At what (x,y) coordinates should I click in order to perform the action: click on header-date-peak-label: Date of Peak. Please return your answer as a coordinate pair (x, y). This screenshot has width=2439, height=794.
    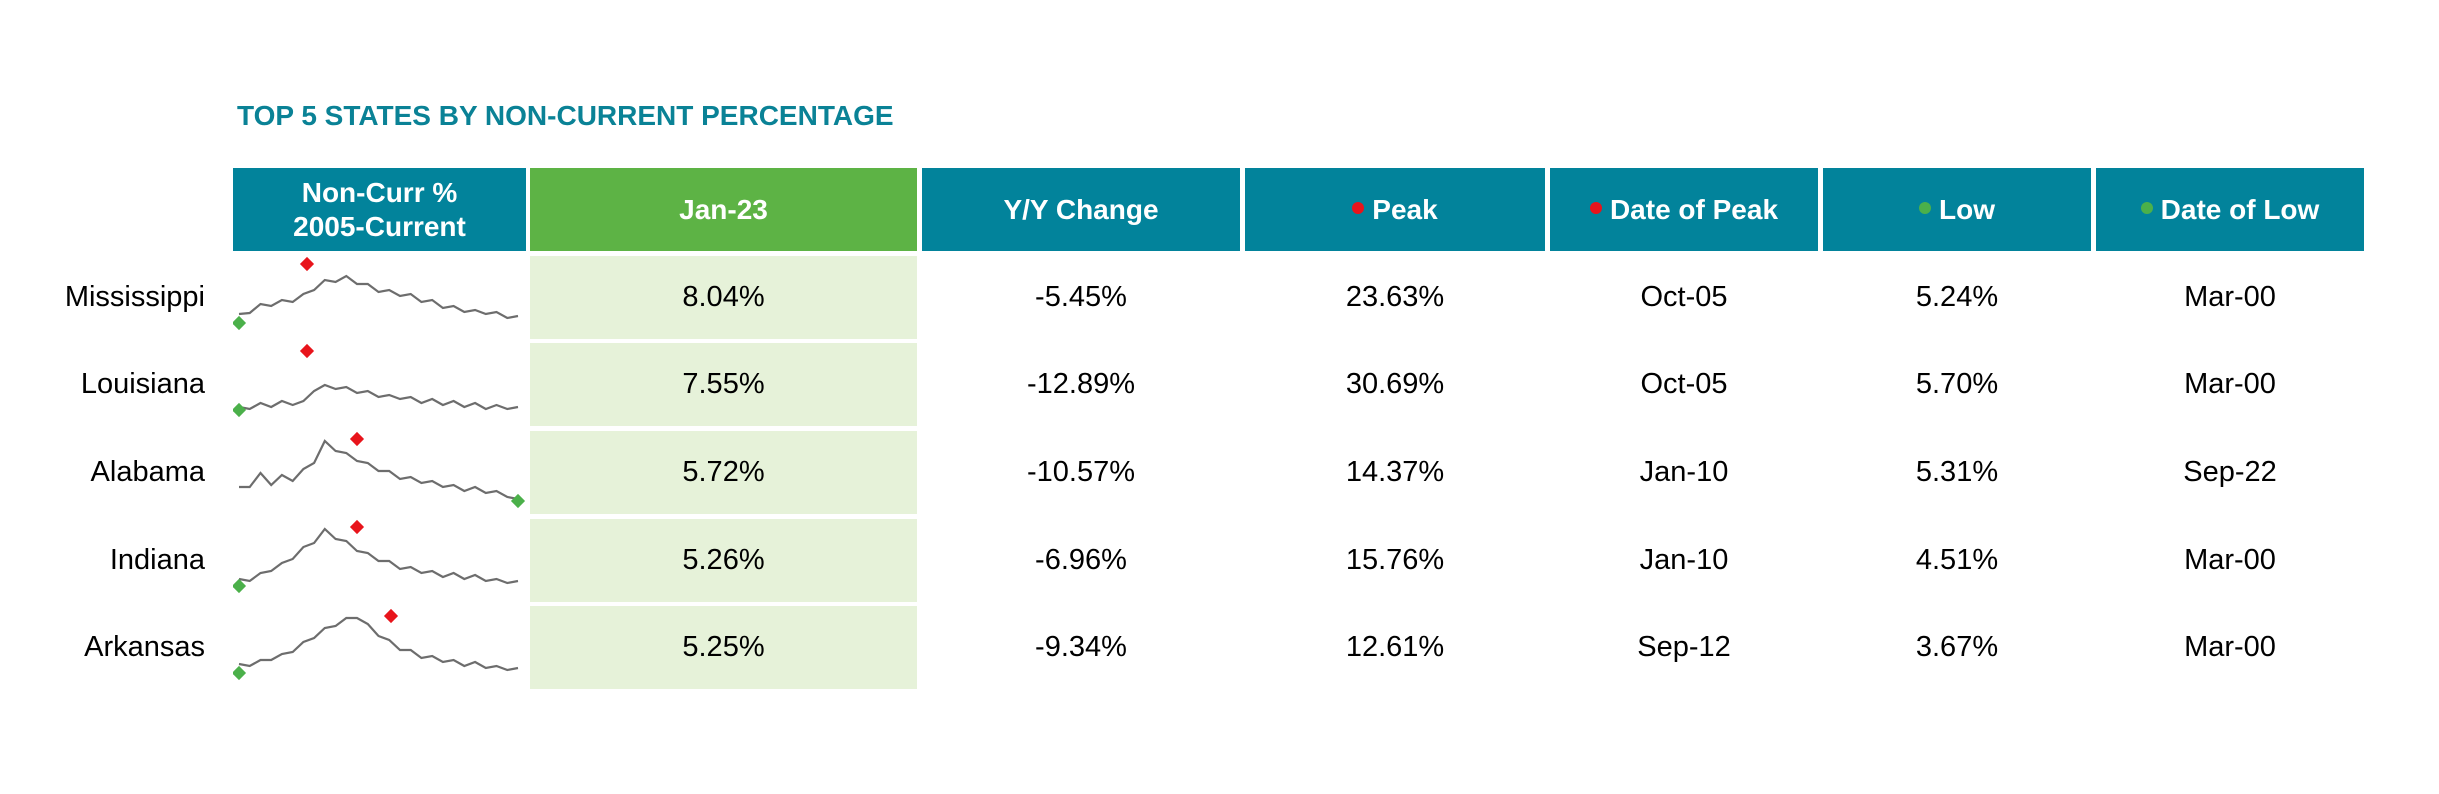
    Looking at the image, I should click on (1694, 209).